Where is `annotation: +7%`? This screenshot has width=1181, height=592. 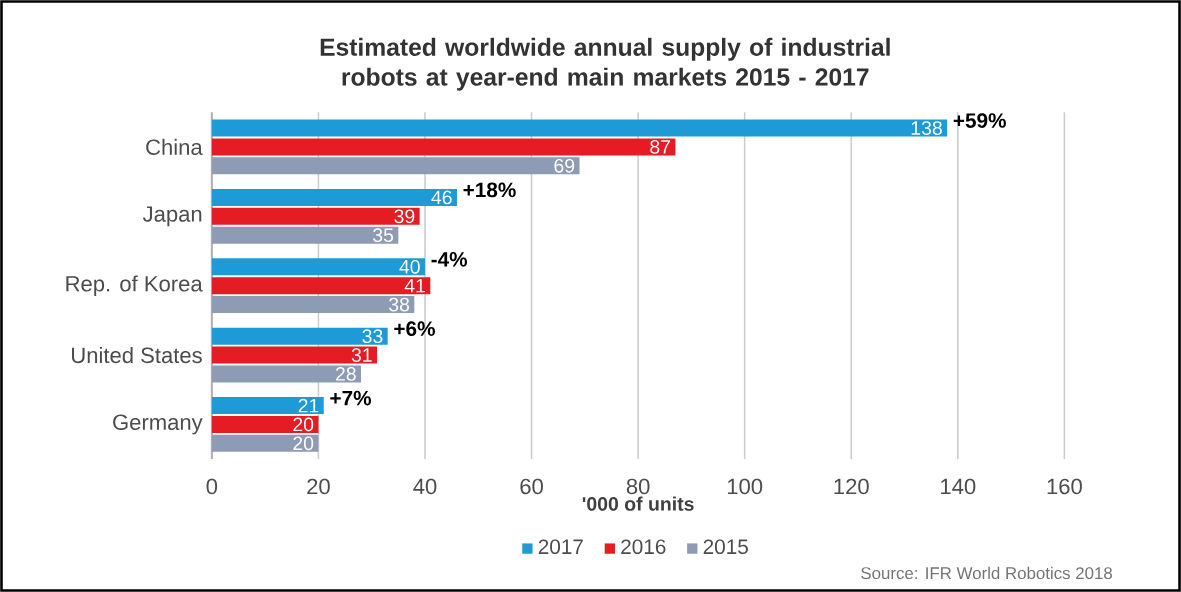
annotation: +7% is located at coordinates (351, 398).